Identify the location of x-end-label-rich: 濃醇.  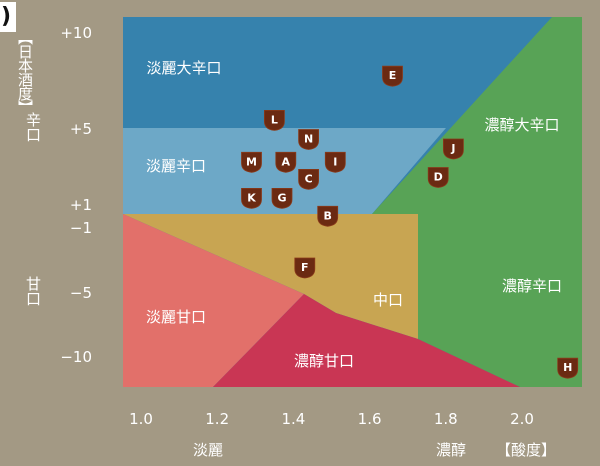
(451, 450).